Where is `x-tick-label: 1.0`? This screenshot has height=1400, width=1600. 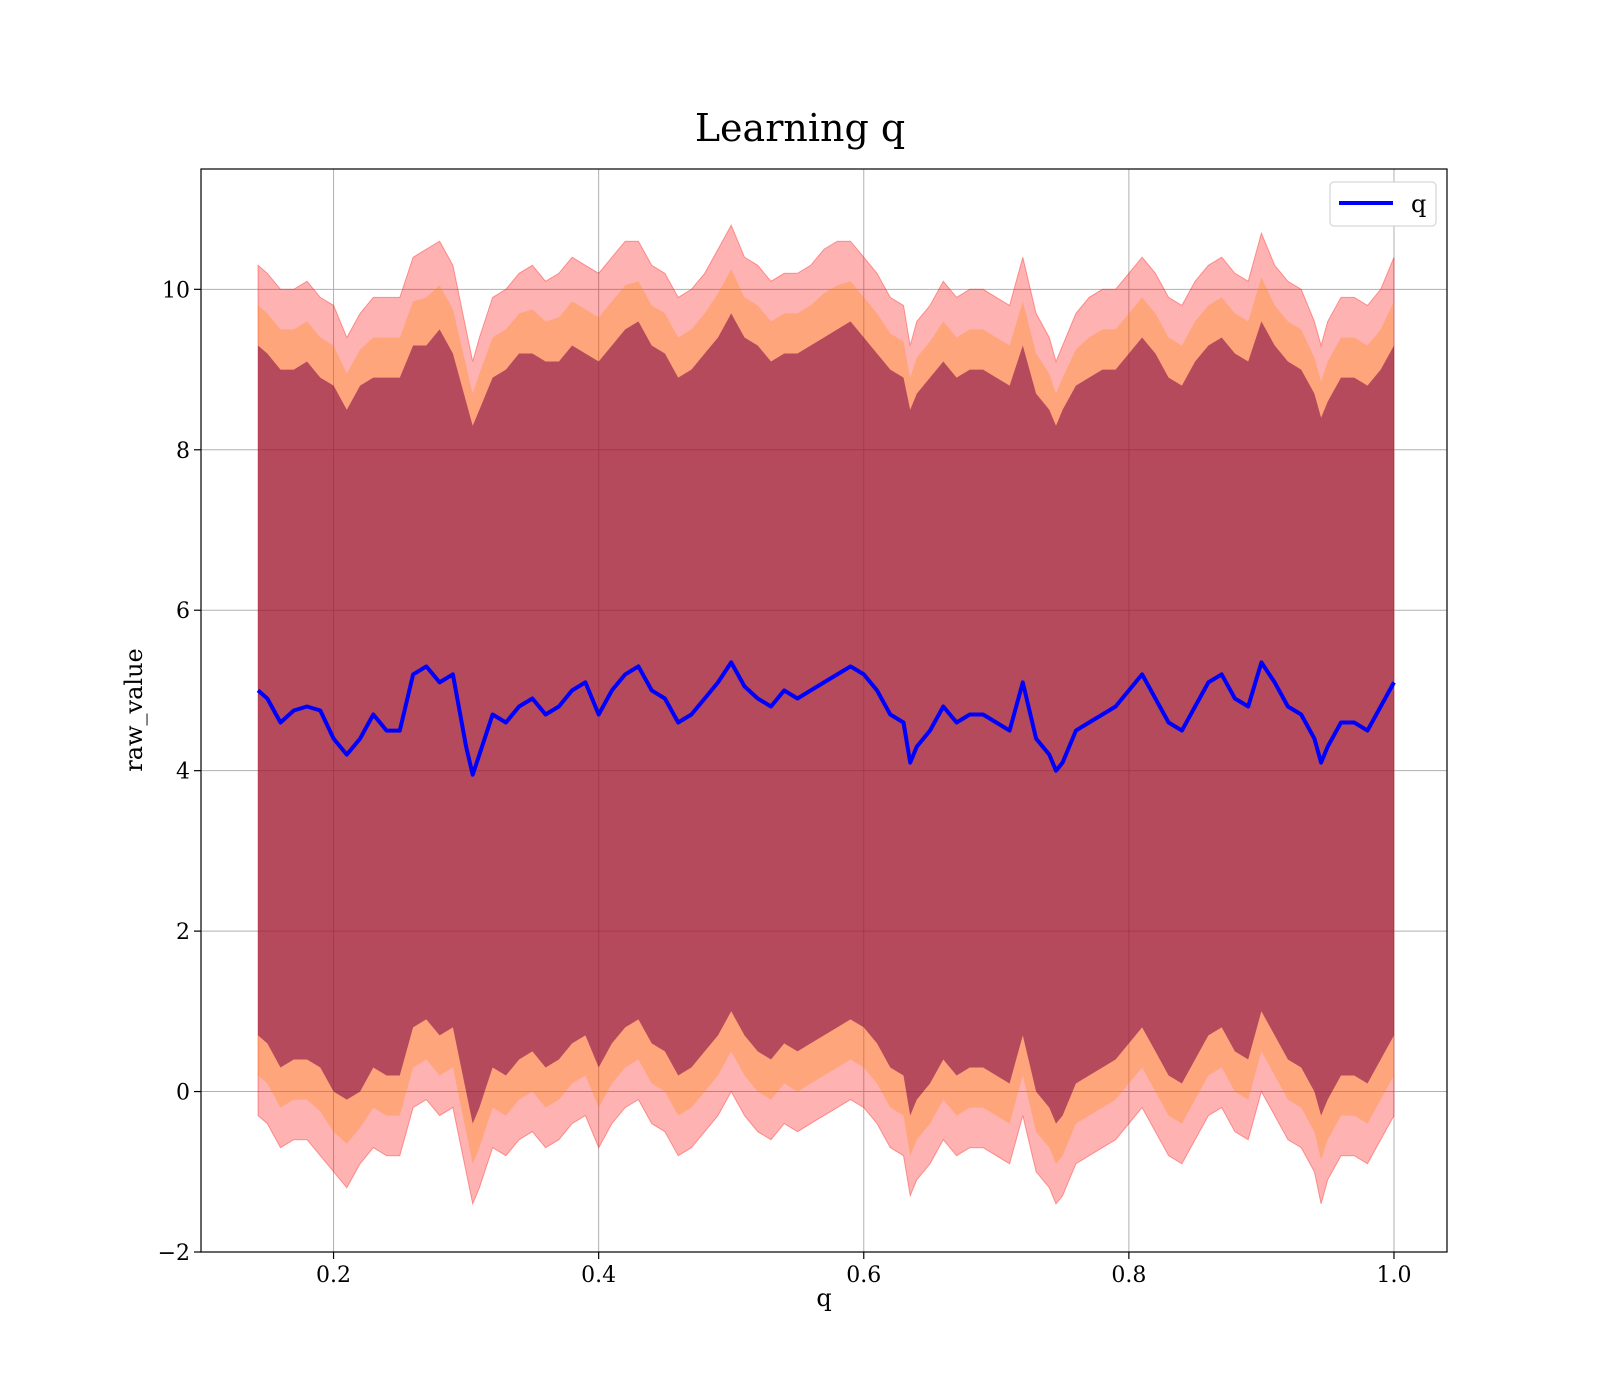 x-tick-label: 1.0 is located at coordinates (1393, 1275).